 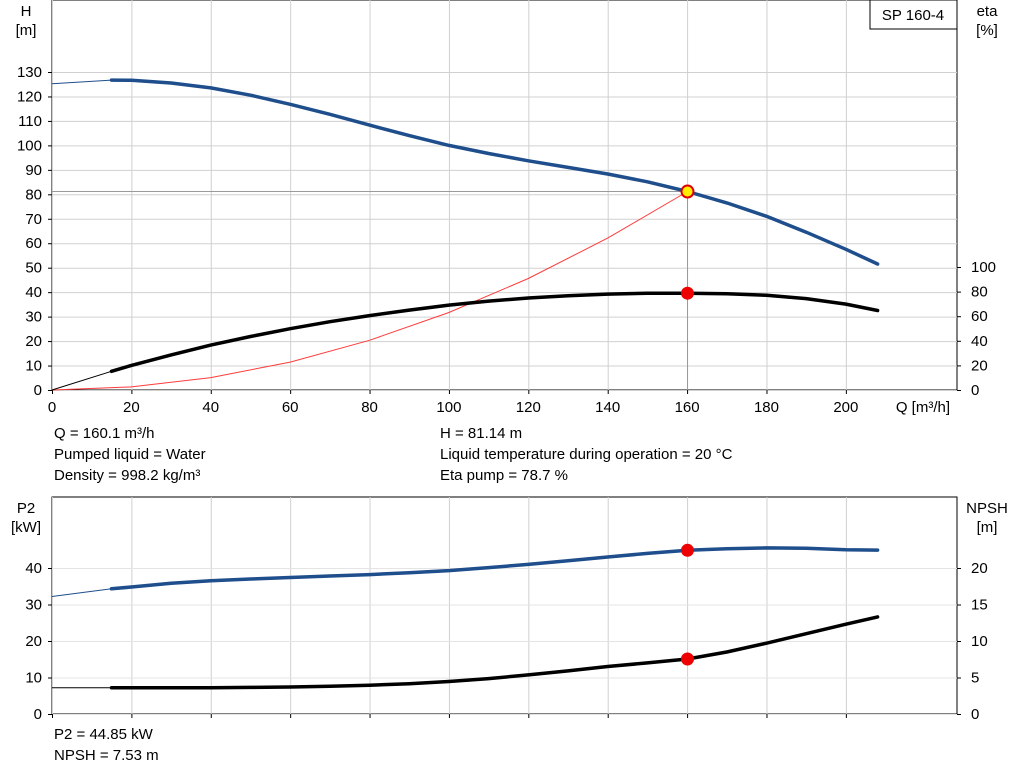 I want to click on x-tick-label: 80, so click(x=369, y=407).